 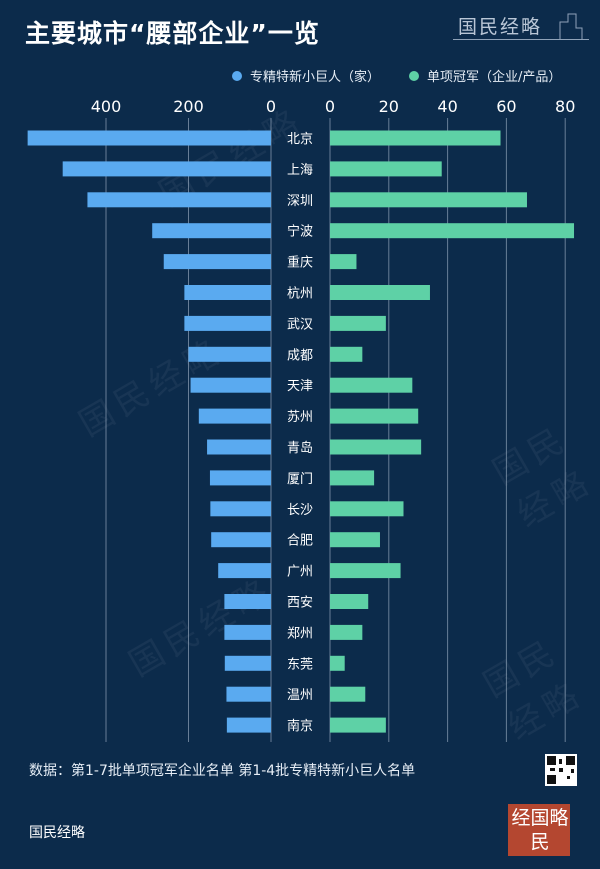 I want to click on category-label: 天津, so click(x=300, y=386).